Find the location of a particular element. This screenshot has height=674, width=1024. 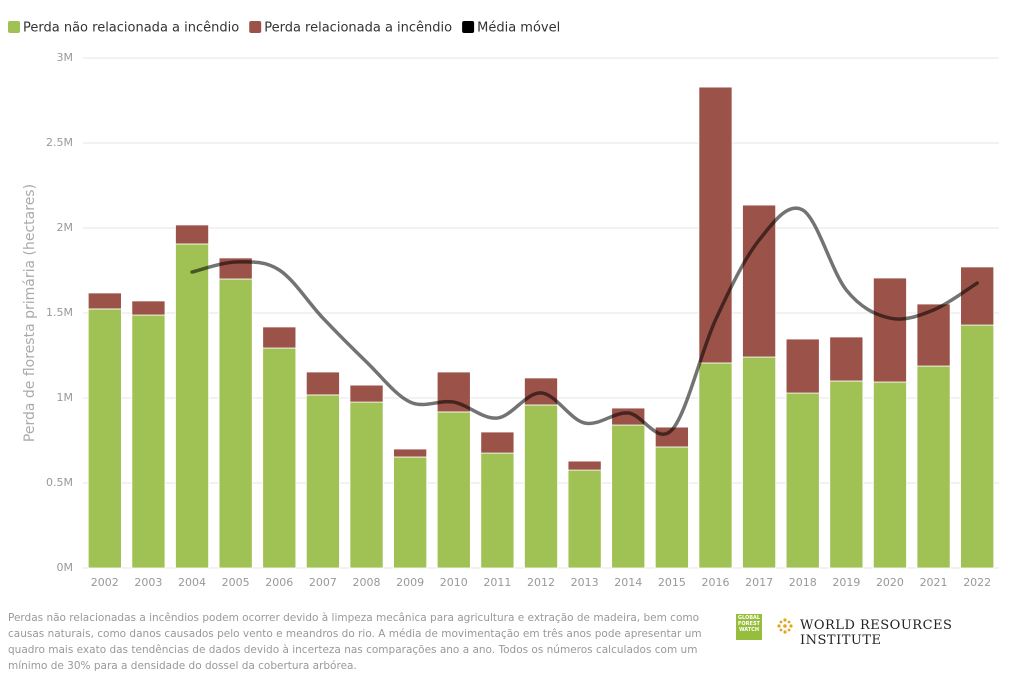

x-tick-label: 2002 is located at coordinates (105, 582).